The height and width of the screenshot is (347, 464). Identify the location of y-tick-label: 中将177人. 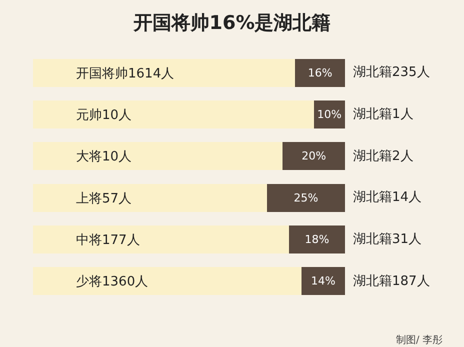
(108, 240).